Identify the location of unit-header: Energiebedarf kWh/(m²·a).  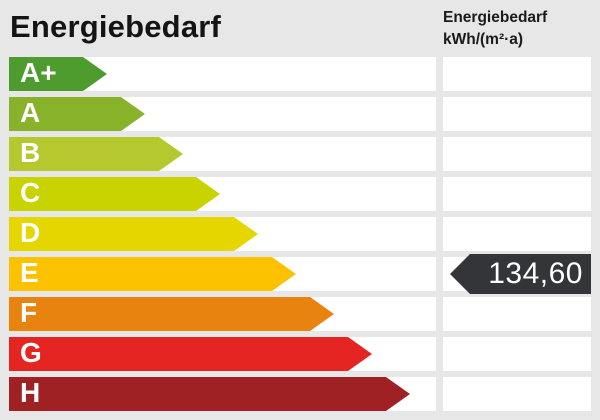
(495, 29).